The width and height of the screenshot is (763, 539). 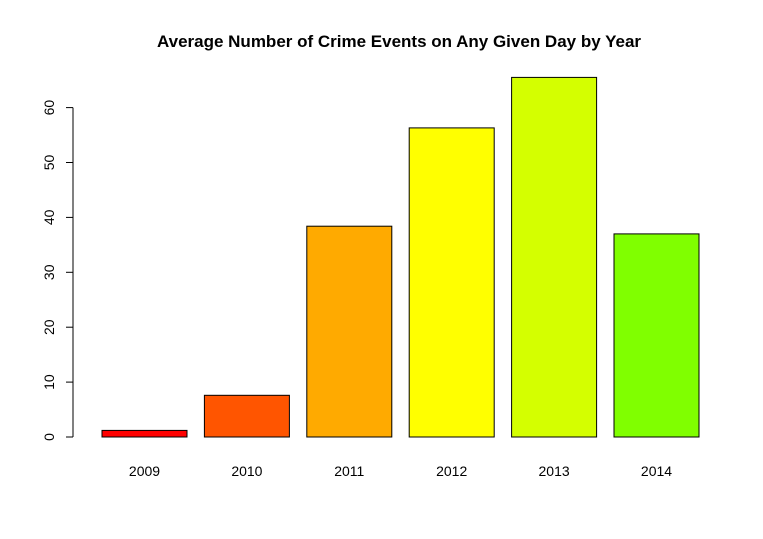 I want to click on bar-2012, so click(x=451, y=282).